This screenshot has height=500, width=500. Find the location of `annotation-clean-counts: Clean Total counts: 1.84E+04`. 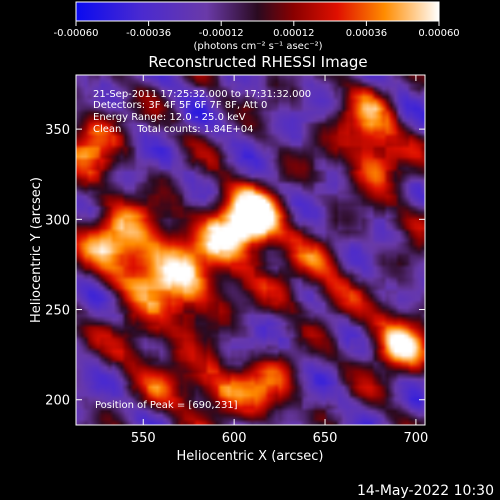

annotation-clean-counts: Clean Total counts: 1.84E+04 is located at coordinates (173, 129).